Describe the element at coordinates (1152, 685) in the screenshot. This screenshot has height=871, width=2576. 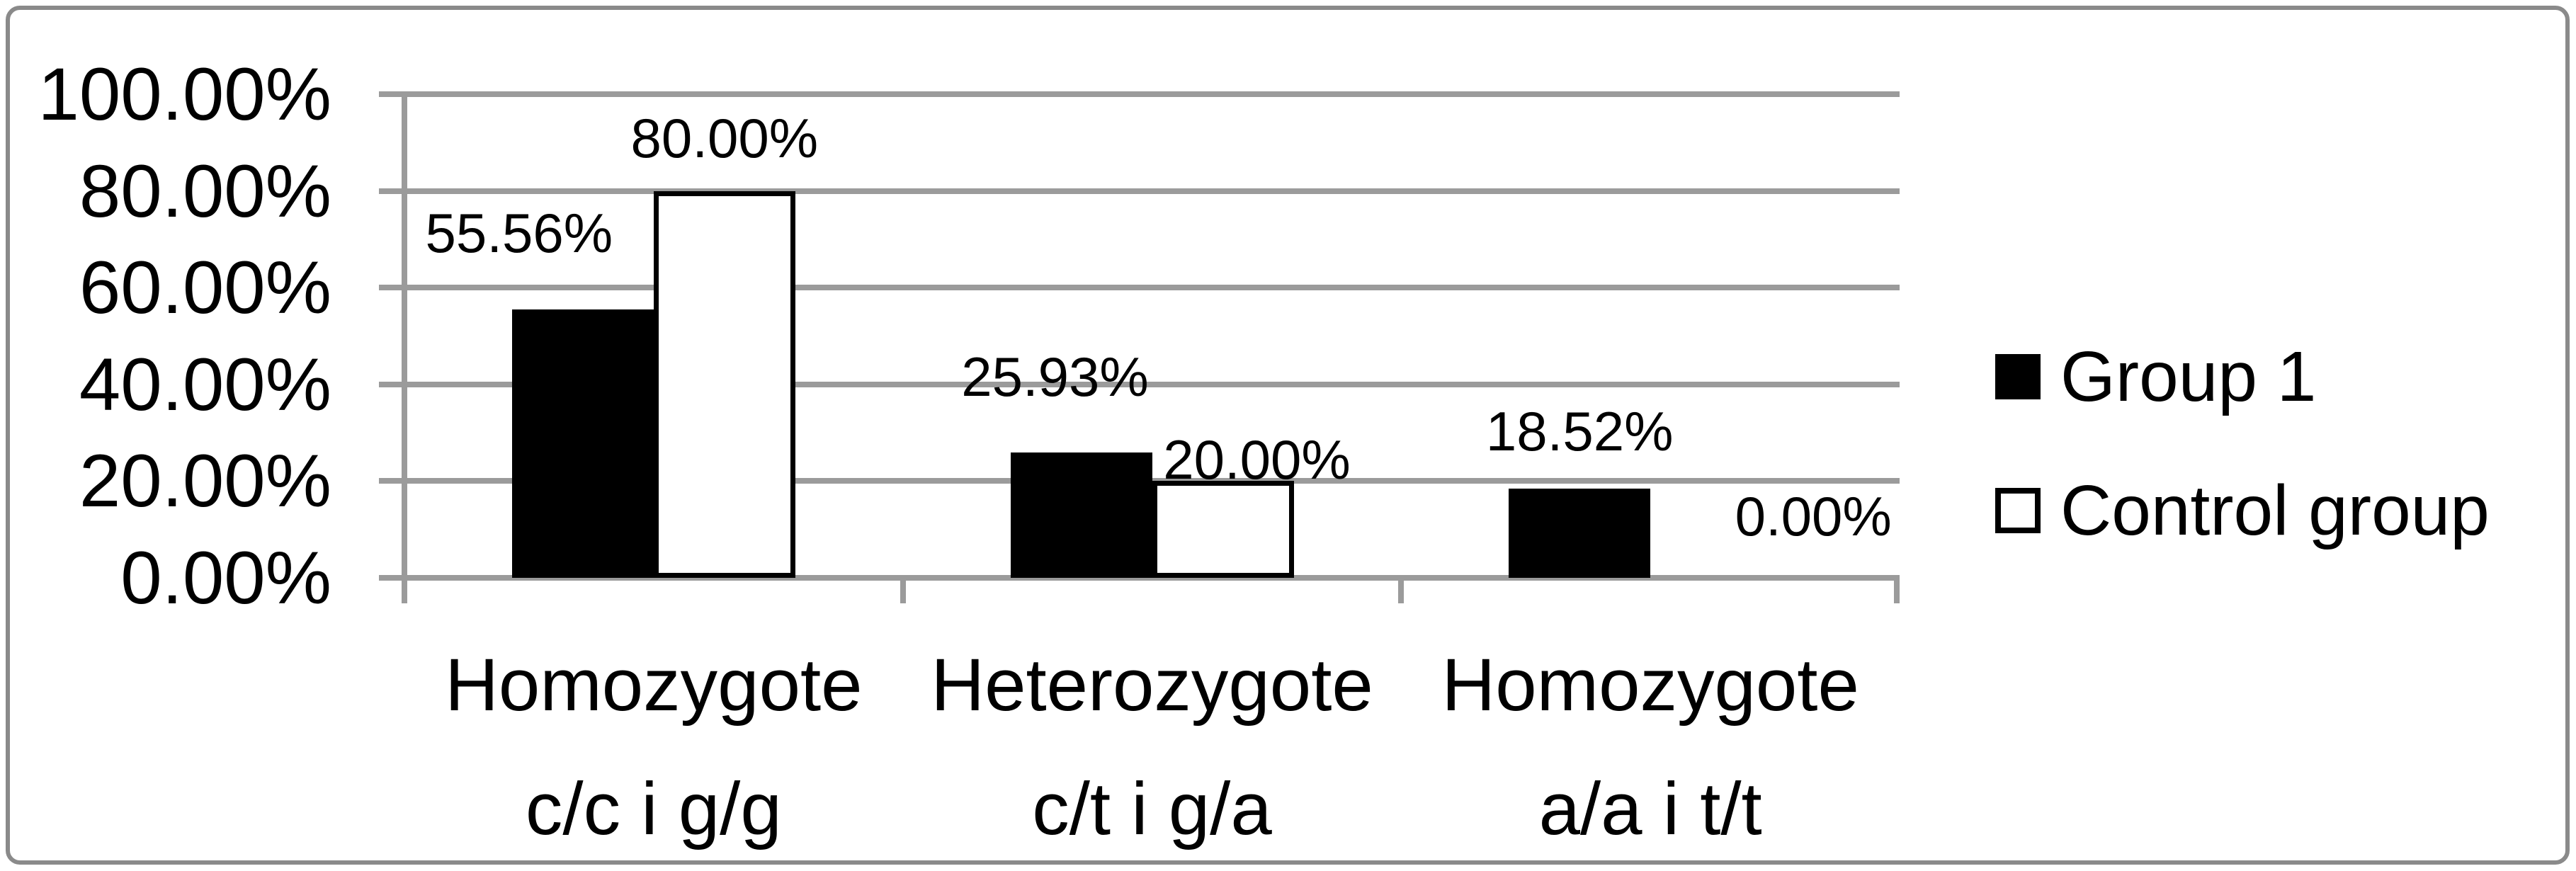
I see `category-label-line: Heterozygote` at that location.